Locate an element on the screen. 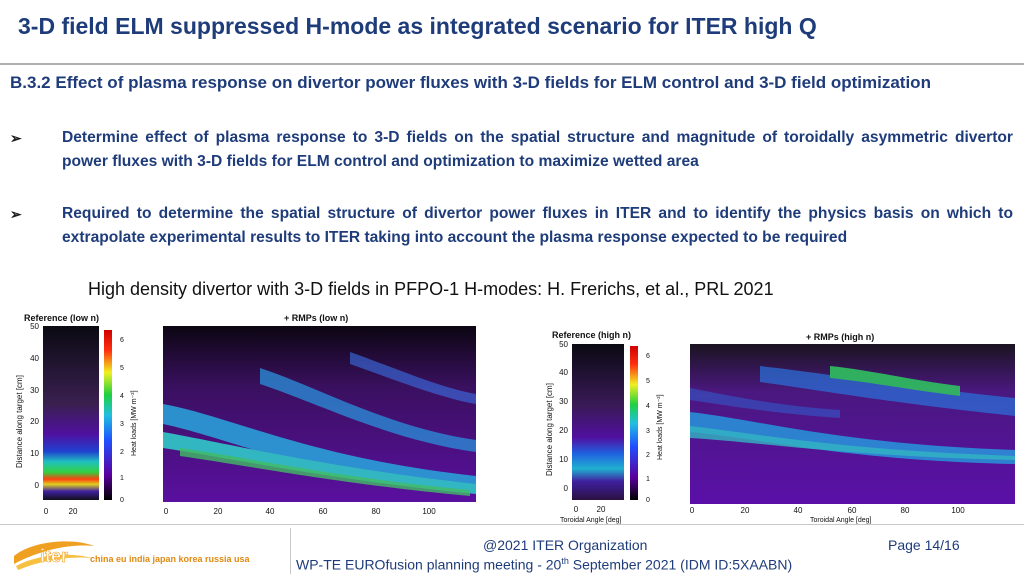 The image size is (1024, 577). rmp-low-n-title: + RMPs (low n) is located at coordinates (316, 318).